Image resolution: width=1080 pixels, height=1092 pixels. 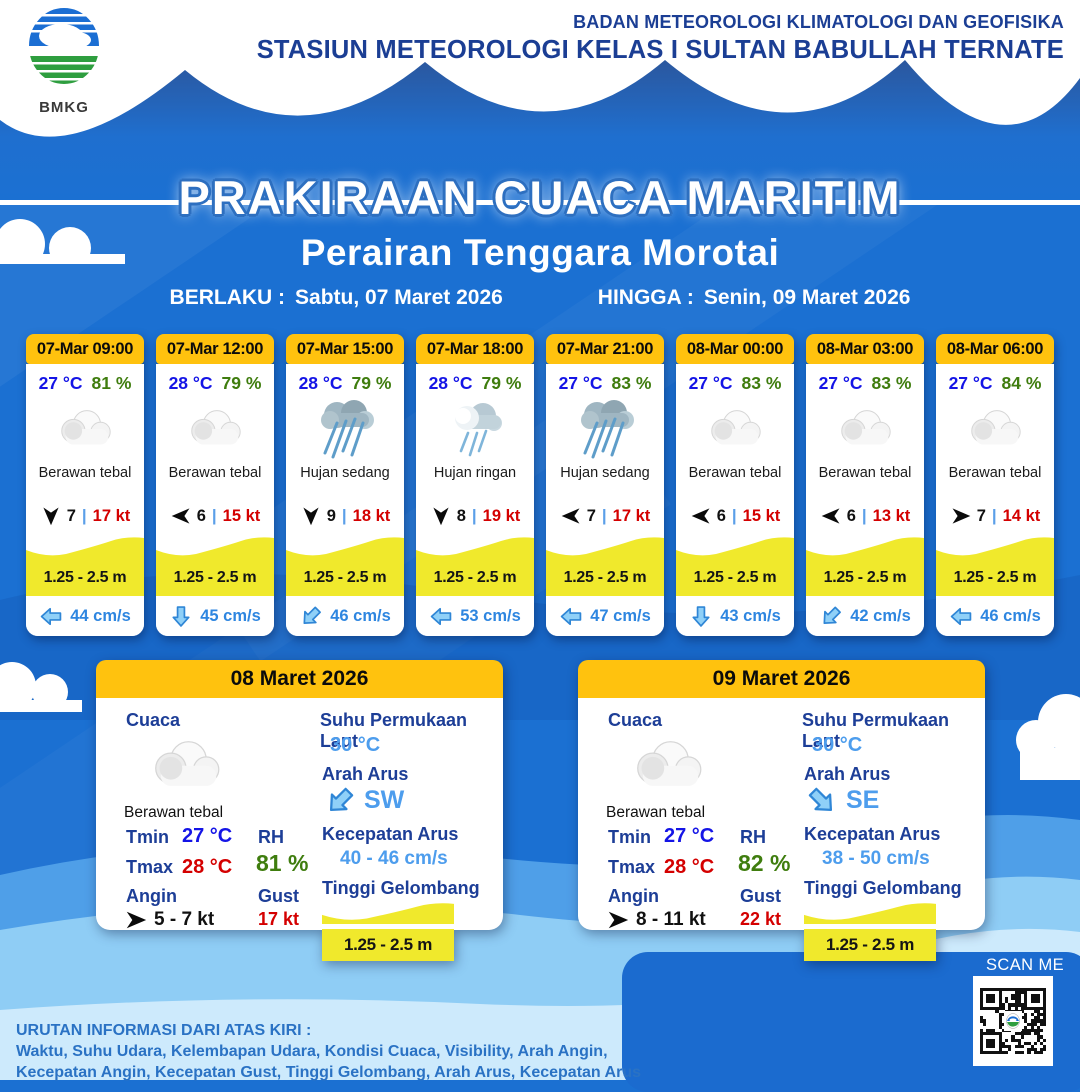 What do you see at coordinates (1025, 965) in the screenshot?
I see `scan-me-label: SCAN ME` at bounding box center [1025, 965].